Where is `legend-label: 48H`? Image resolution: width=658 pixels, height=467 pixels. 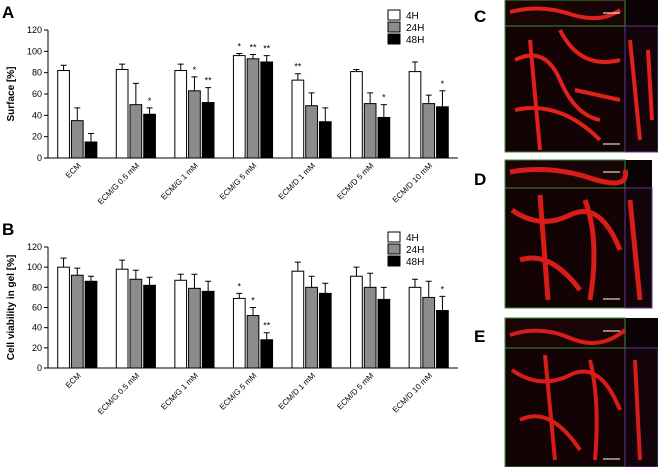
legend-label: 48H is located at coordinates (415, 262).